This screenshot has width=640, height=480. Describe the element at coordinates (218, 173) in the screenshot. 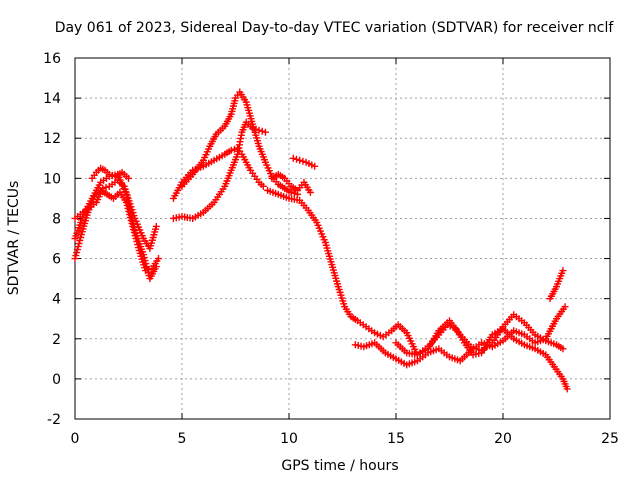

I see `series-track-f` at that location.